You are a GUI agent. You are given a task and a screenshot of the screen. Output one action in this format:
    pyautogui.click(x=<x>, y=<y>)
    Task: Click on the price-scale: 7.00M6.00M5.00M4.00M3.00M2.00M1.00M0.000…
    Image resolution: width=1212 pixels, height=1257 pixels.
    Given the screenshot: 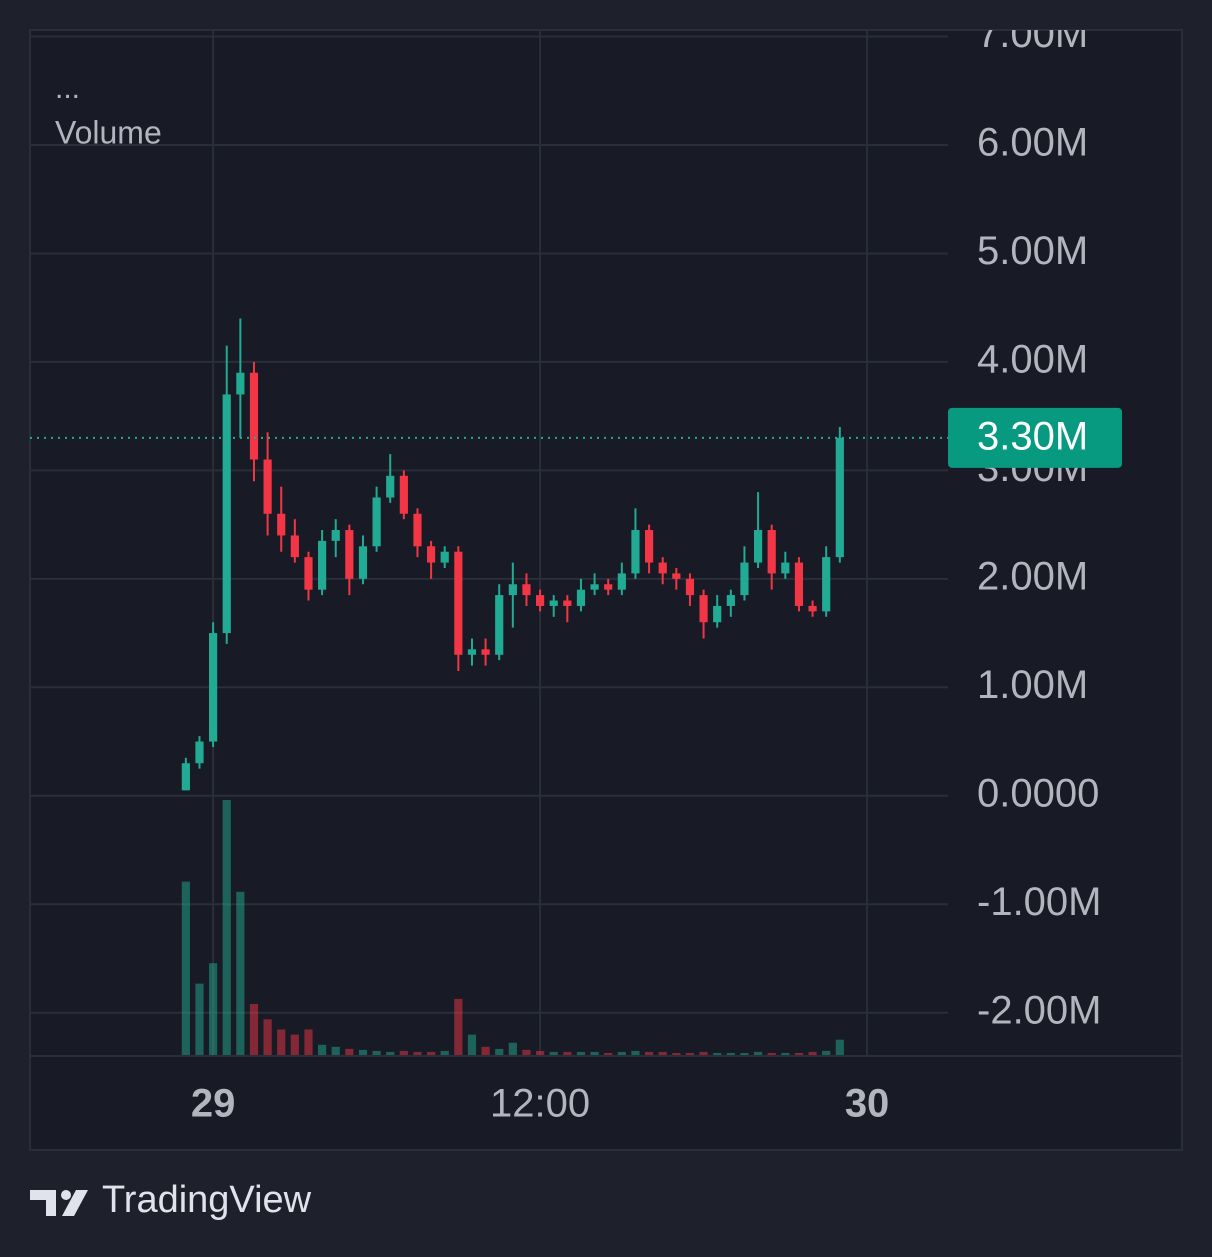 What is the action you would take?
    pyautogui.click(x=1039, y=522)
    